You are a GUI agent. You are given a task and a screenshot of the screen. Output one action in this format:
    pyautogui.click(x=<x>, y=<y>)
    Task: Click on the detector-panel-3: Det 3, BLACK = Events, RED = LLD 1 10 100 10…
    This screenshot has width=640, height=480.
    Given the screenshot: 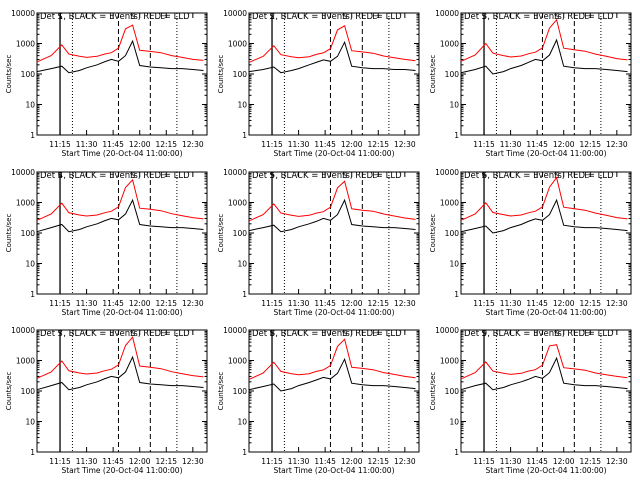 What is the action you would take?
    pyautogui.click(x=530, y=83)
    